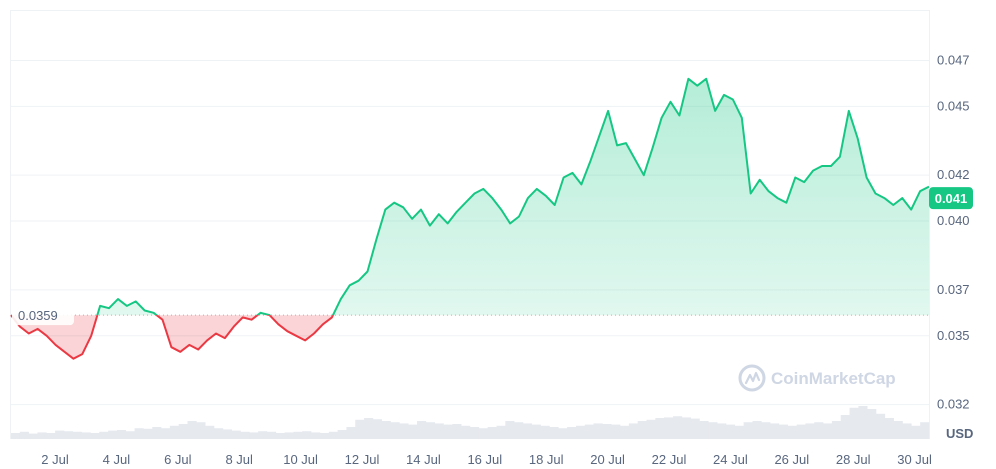 This screenshot has width=996, height=469. What do you see at coordinates (172, 337) in the screenshot?
I see `price-line-down` at bounding box center [172, 337].